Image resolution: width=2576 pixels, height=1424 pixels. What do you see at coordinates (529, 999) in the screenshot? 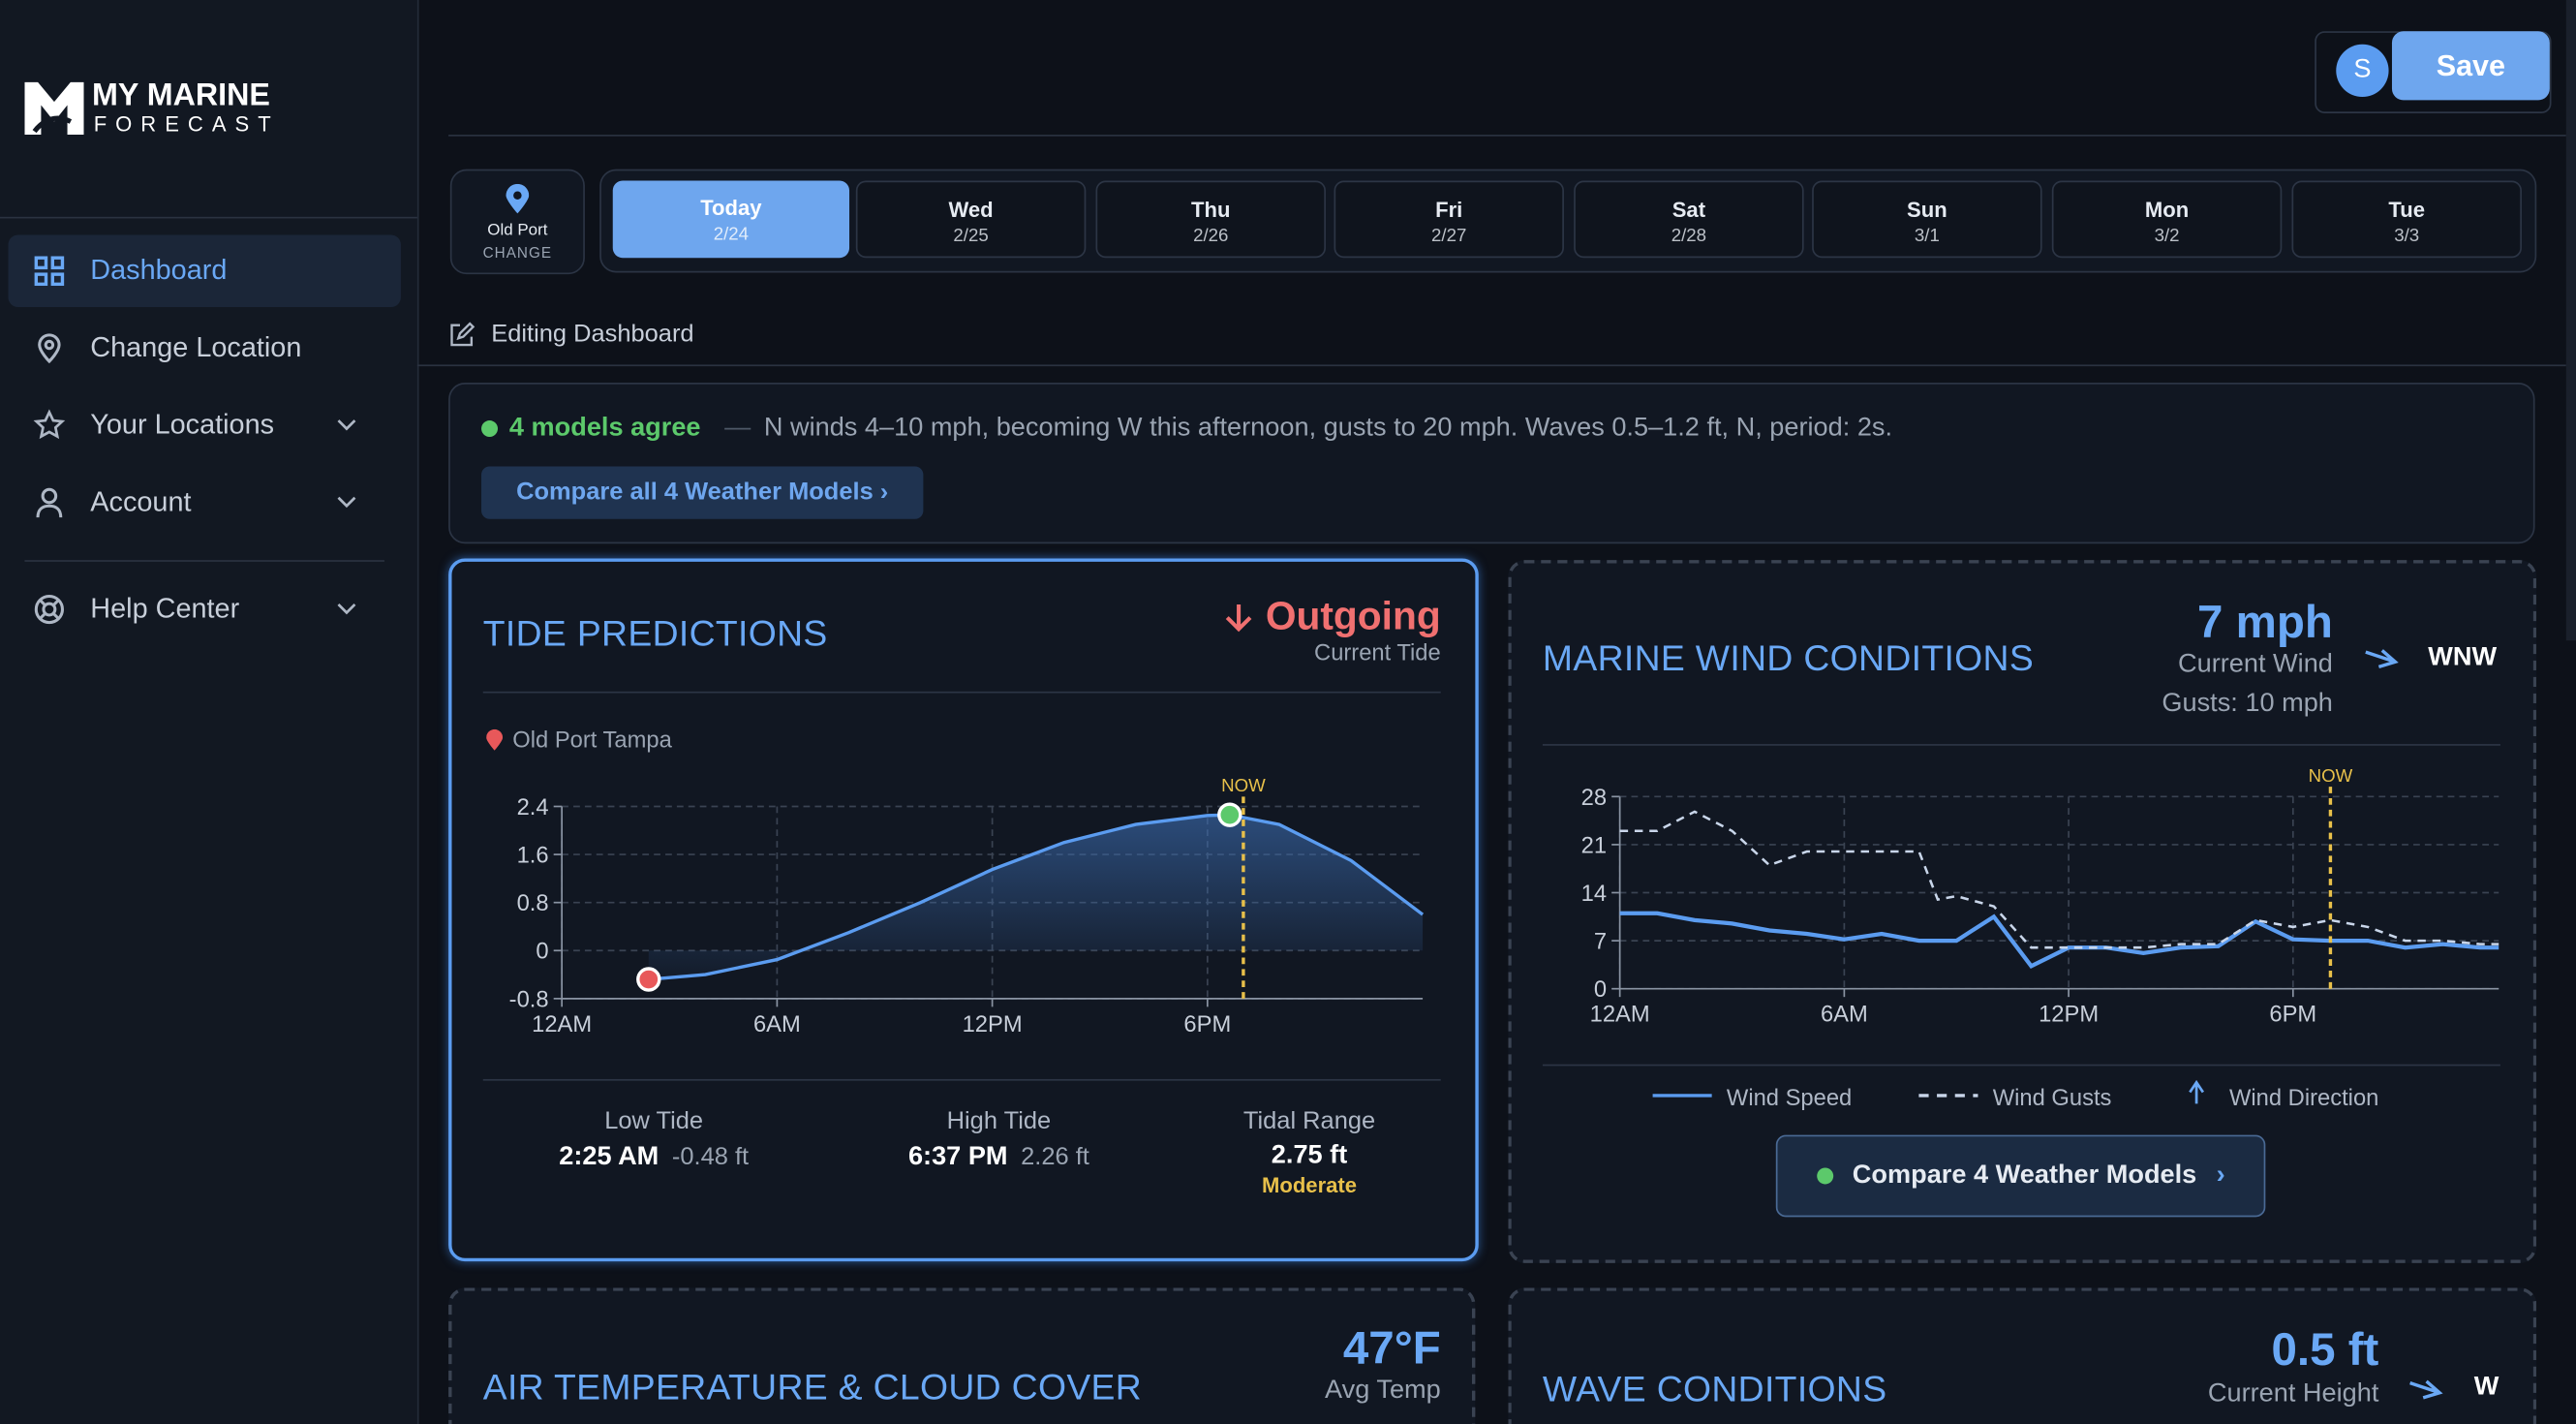
I see `y-tick-label: -0.8` at bounding box center [529, 999].